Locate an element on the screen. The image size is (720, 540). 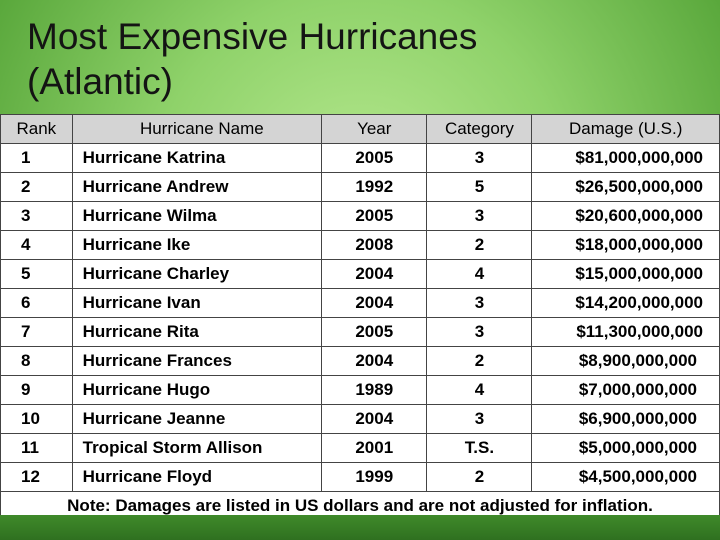
header-year: Year is located at coordinates (374, 129).